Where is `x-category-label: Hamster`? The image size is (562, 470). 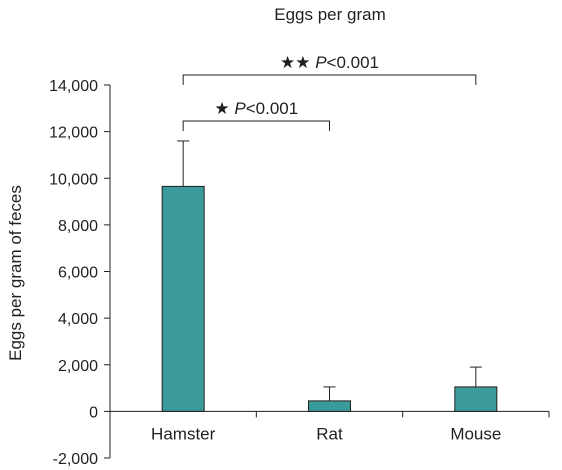 x-category-label: Hamster is located at coordinates (183, 433).